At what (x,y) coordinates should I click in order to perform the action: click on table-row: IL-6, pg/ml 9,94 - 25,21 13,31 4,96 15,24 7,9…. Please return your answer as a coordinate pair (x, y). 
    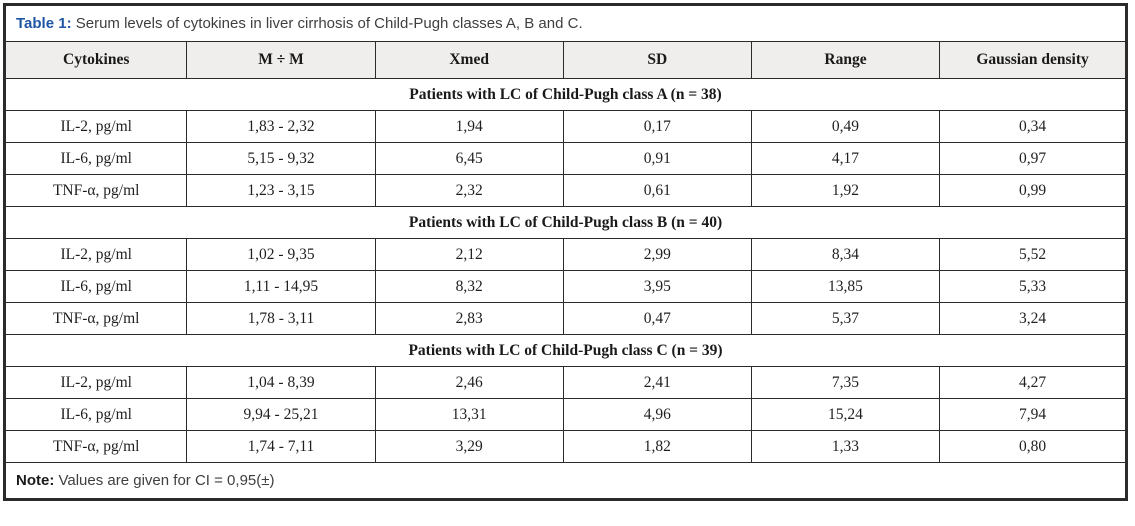
    Looking at the image, I should click on (565, 414).